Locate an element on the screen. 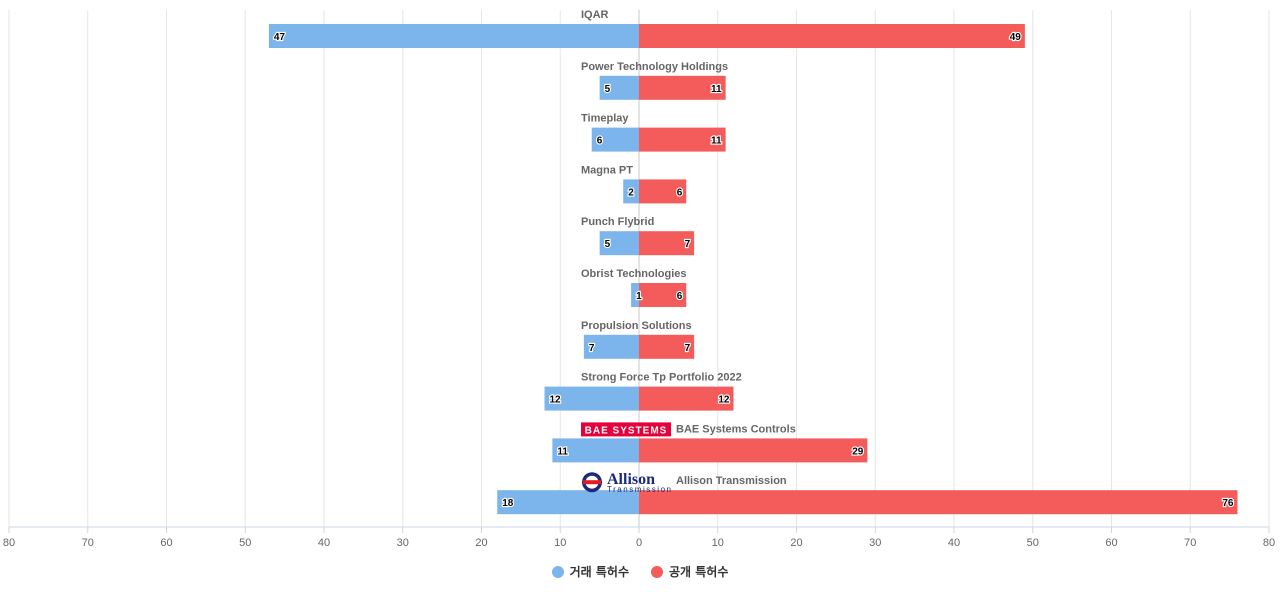 The width and height of the screenshot is (1280, 600). category-label: Strong Force Tp Portfolio 2022 is located at coordinates (661, 378).